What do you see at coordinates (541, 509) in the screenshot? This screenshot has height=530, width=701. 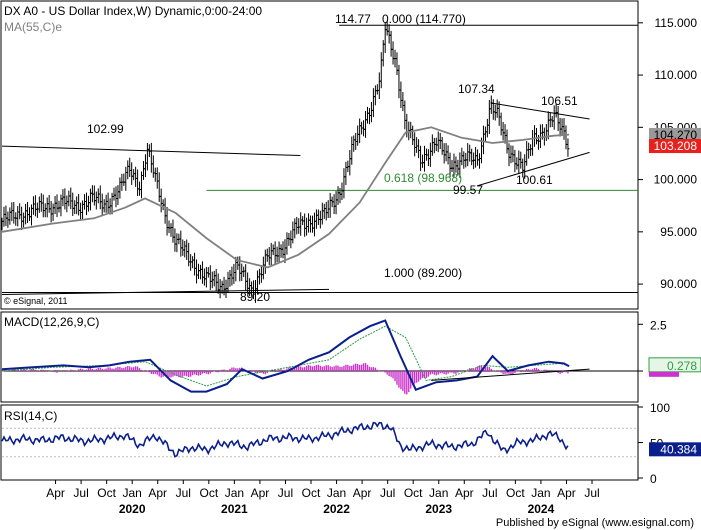 I see `x-year-label: 2024` at bounding box center [541, 509].